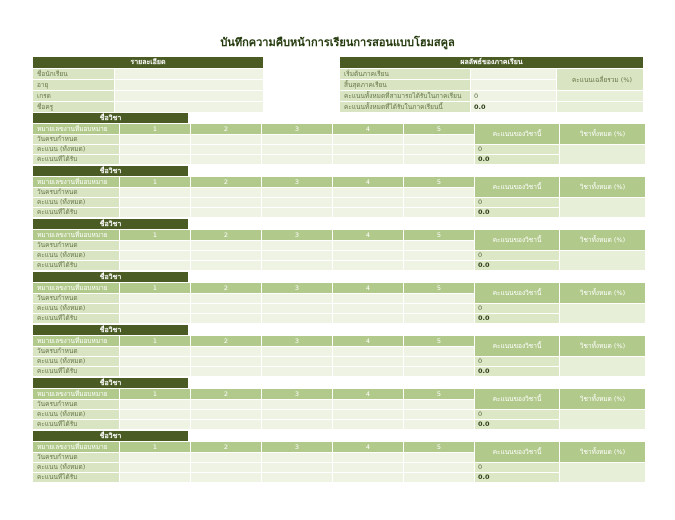  I want to click on age-cell, so click(189, 85).